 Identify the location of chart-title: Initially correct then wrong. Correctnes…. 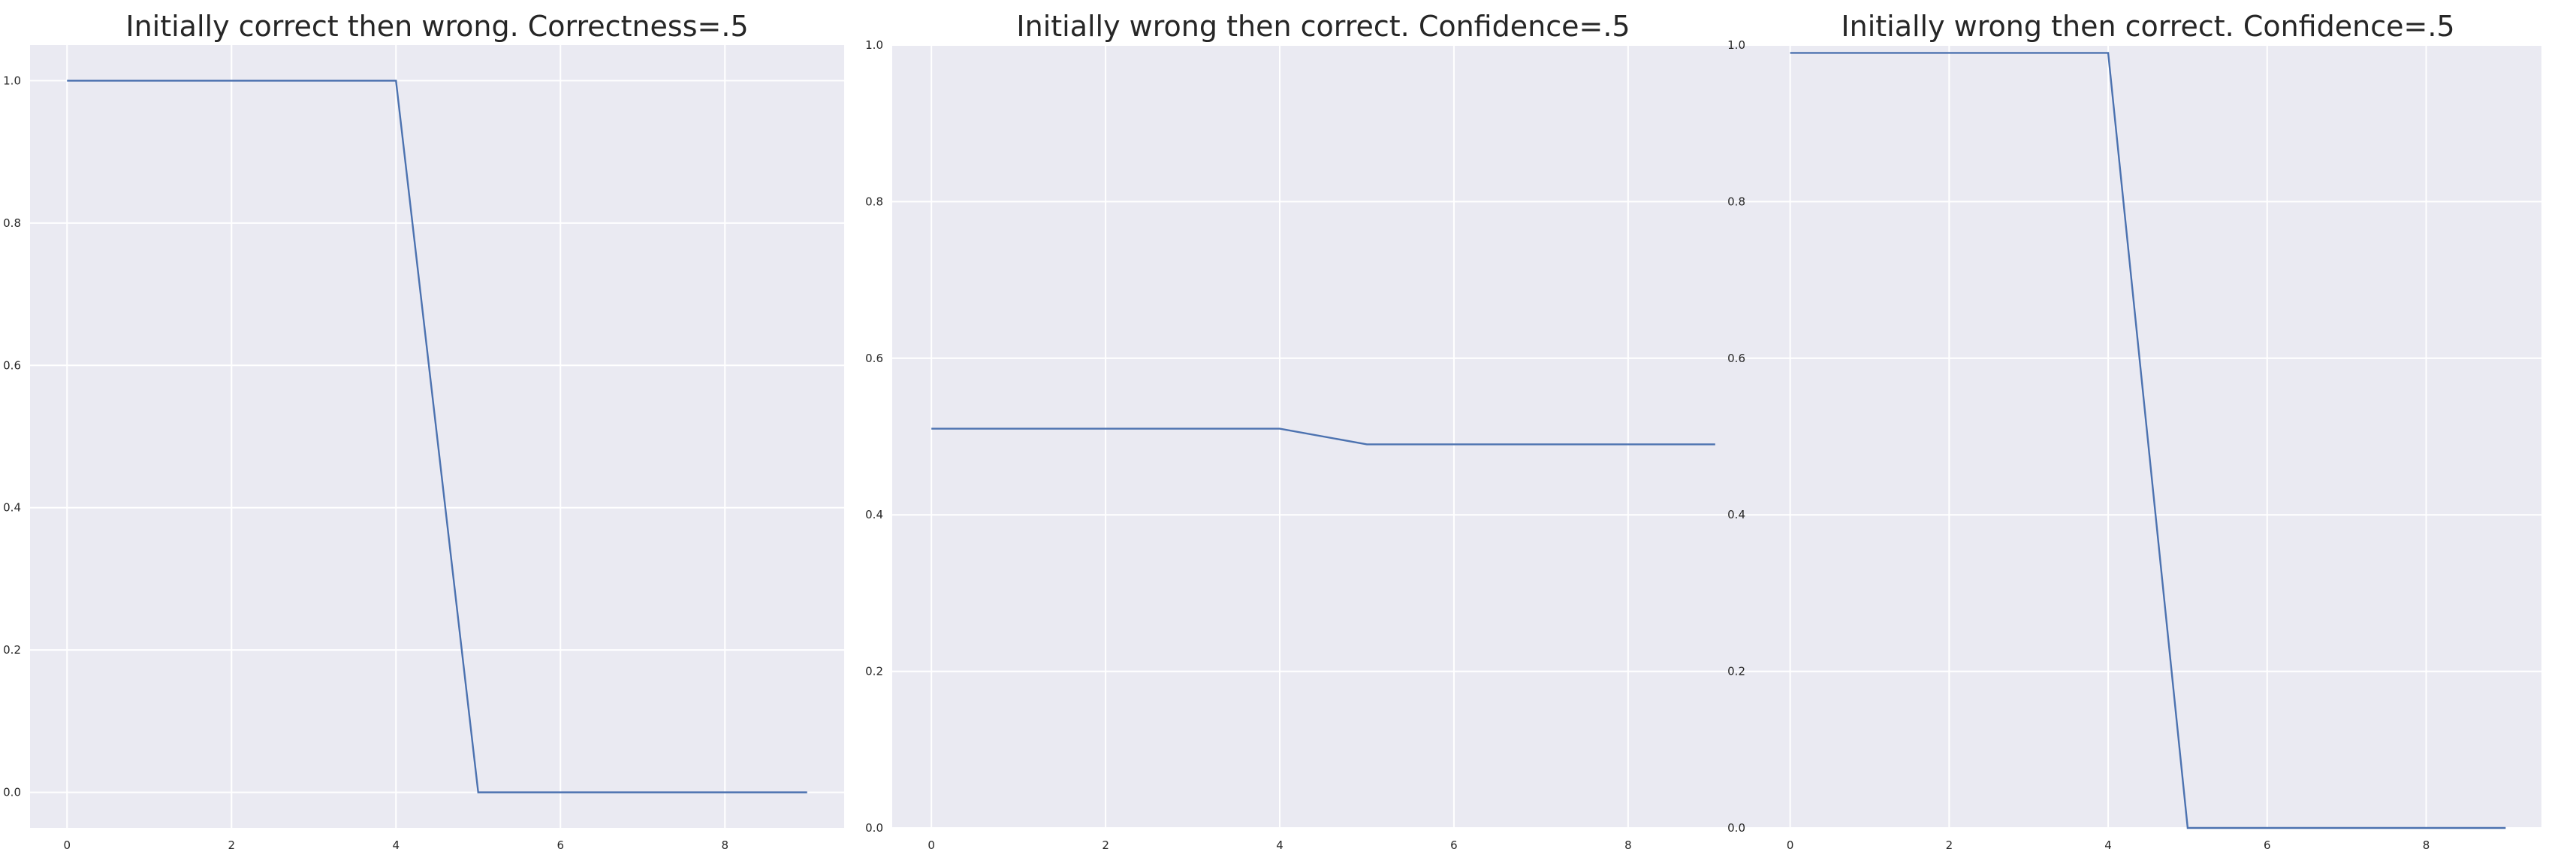
(436, 26).